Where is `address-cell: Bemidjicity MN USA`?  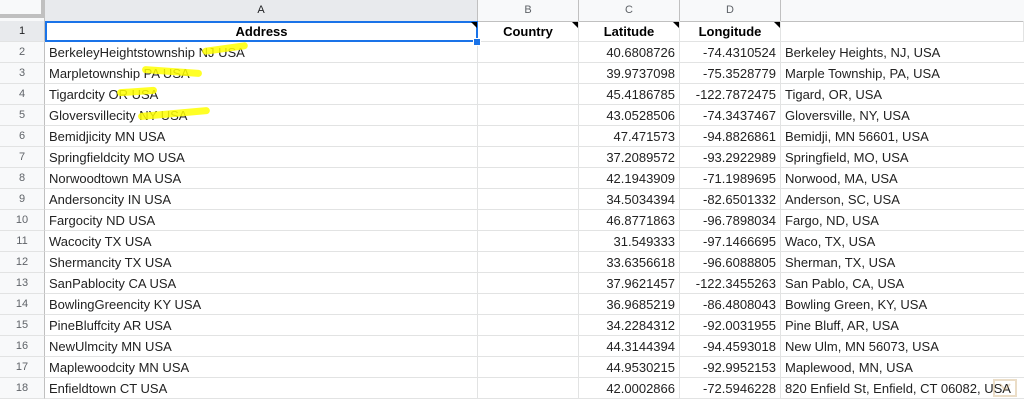 address-cell: Bemidjicity MN USA is located at coordinates (261, 136).